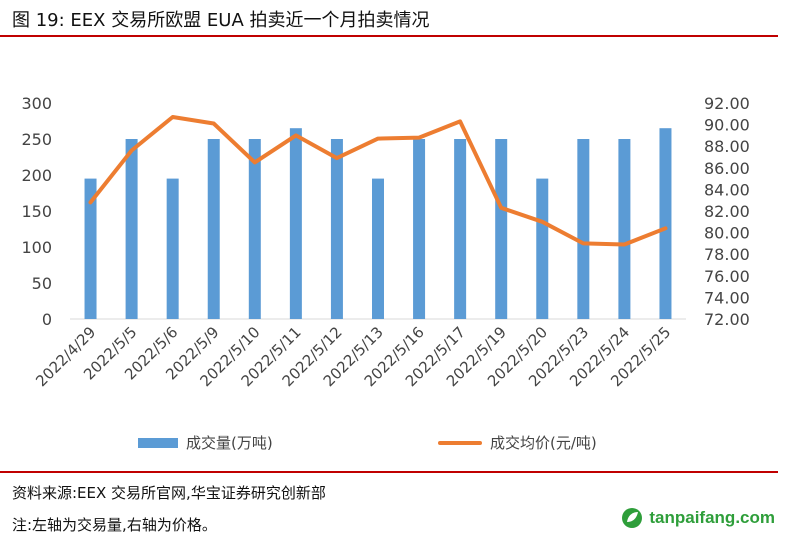  I want to click on left-tick-label: 150, so click(36, 211).